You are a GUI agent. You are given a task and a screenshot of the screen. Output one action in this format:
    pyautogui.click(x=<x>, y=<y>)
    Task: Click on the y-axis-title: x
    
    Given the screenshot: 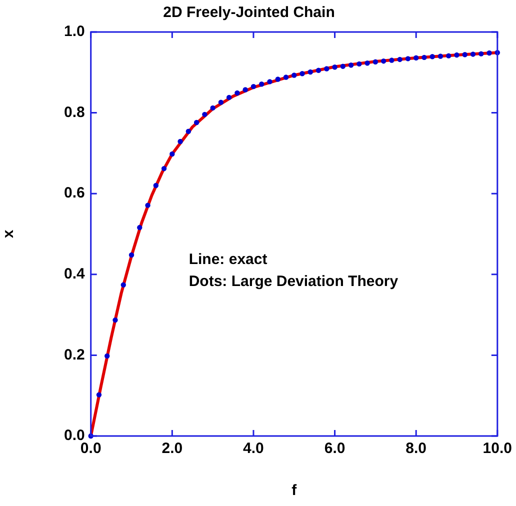 What is the action you would take?
    pyautogui.click(x=9, y=233)
    